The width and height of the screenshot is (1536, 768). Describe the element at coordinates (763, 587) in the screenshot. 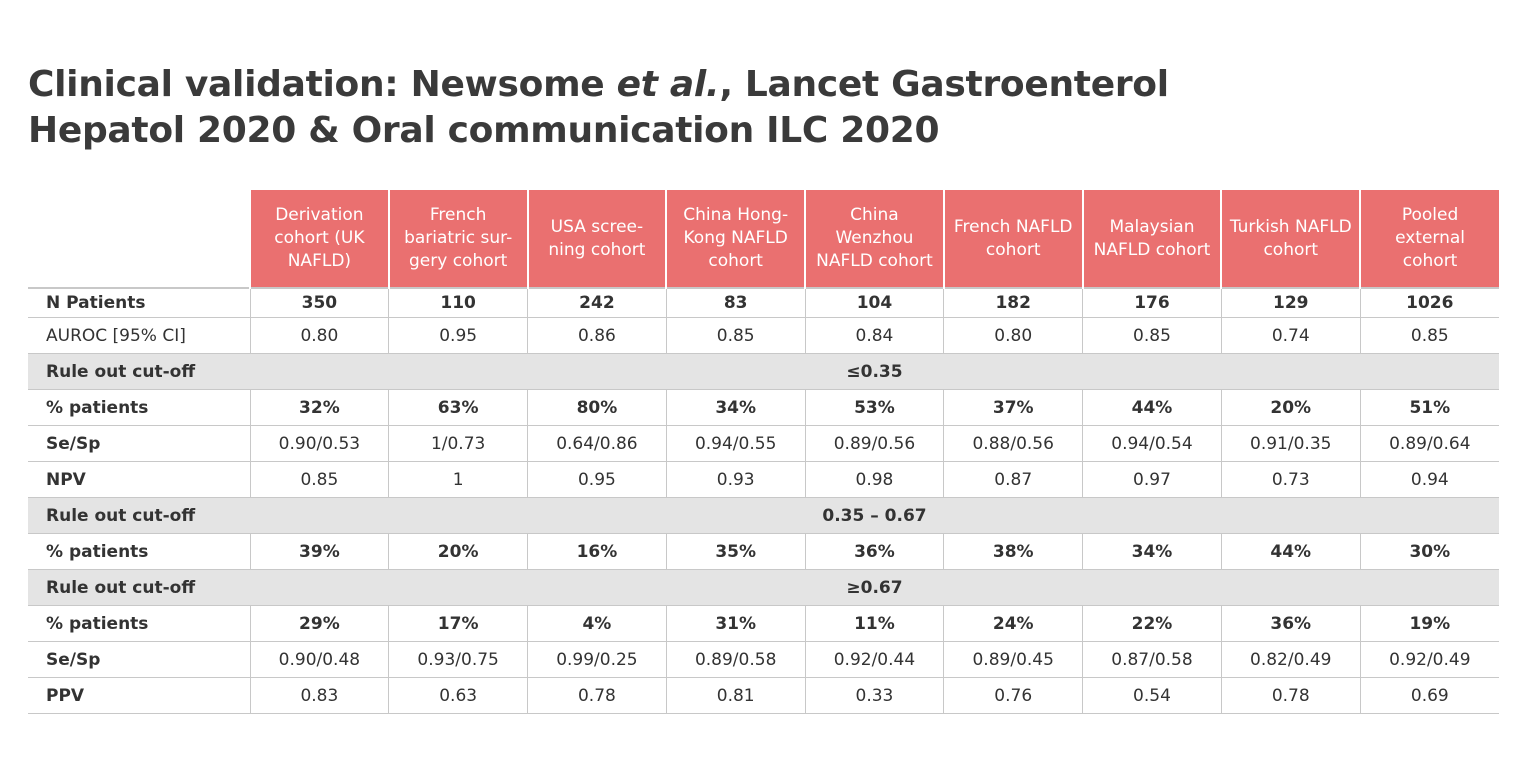

I see `section-row: Rule out cut-off ≥0.67` at that location.